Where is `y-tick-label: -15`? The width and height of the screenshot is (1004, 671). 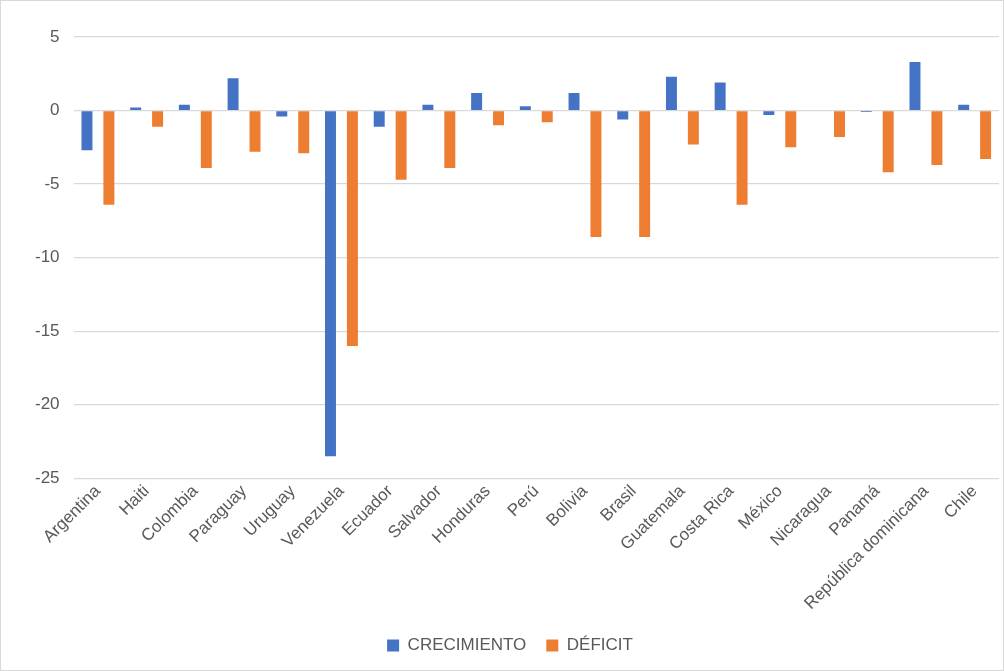
y-tick-label: -15 is located at coordinates (47, 330).